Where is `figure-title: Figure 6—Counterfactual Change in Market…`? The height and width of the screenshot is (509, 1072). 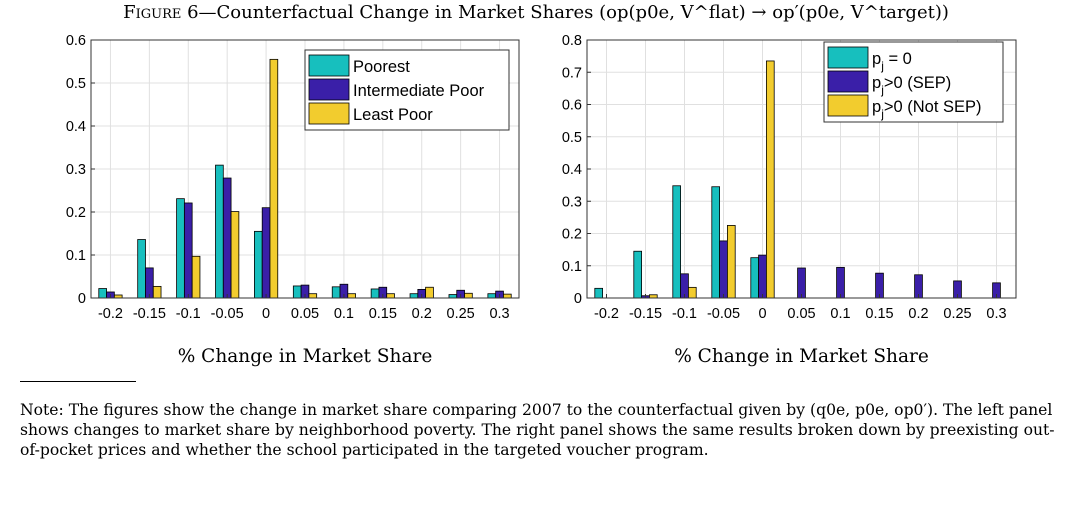 figure-title: Figure 6—Counterfactual Change in Market… is located at coordinates (536, 12).